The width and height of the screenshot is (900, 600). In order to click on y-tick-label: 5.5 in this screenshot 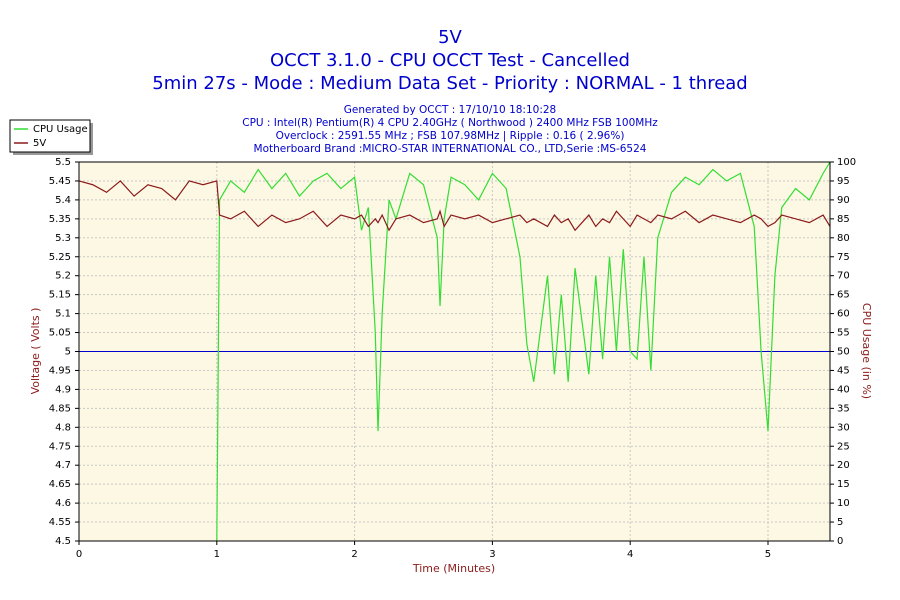, I will do `click(63, 162)`.